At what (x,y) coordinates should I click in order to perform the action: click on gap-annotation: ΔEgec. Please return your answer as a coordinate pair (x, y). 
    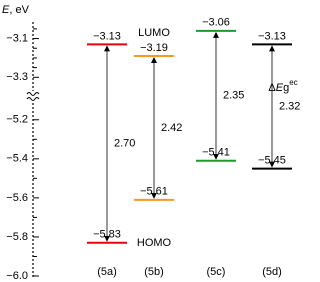
    Looking at the image, I should click on (282, 86).